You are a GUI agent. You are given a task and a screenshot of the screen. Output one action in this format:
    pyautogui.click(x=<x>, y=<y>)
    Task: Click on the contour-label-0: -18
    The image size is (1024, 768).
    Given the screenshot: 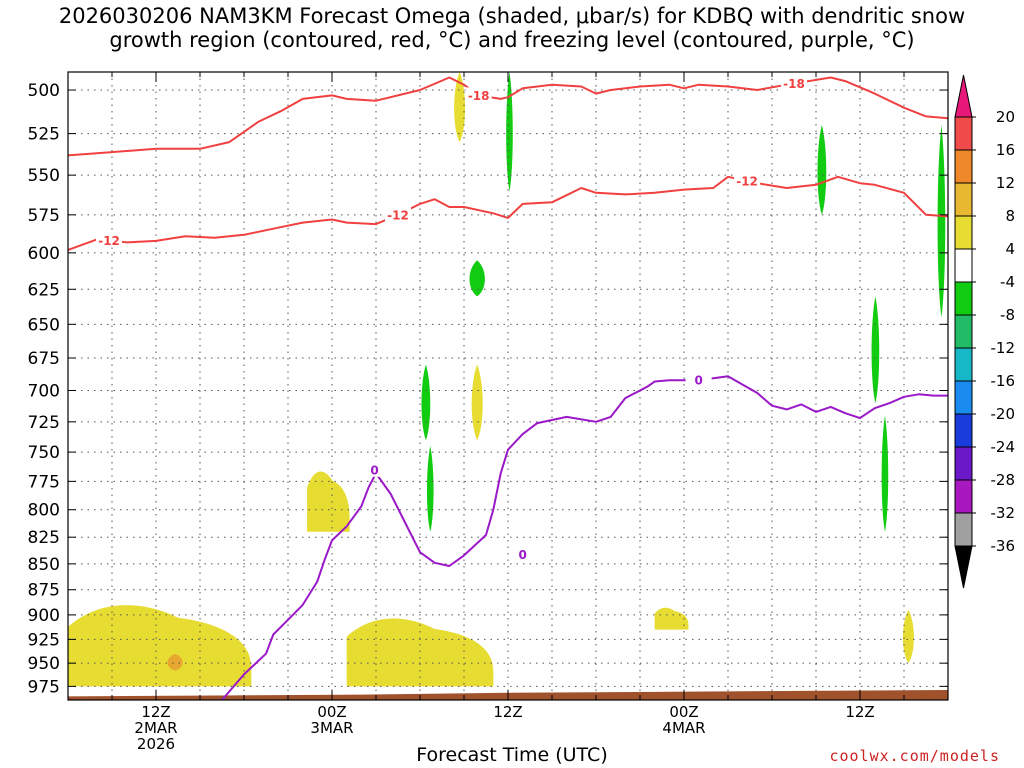 What is the action you would take?
    pyautogui.click(x=479, y=96)
    